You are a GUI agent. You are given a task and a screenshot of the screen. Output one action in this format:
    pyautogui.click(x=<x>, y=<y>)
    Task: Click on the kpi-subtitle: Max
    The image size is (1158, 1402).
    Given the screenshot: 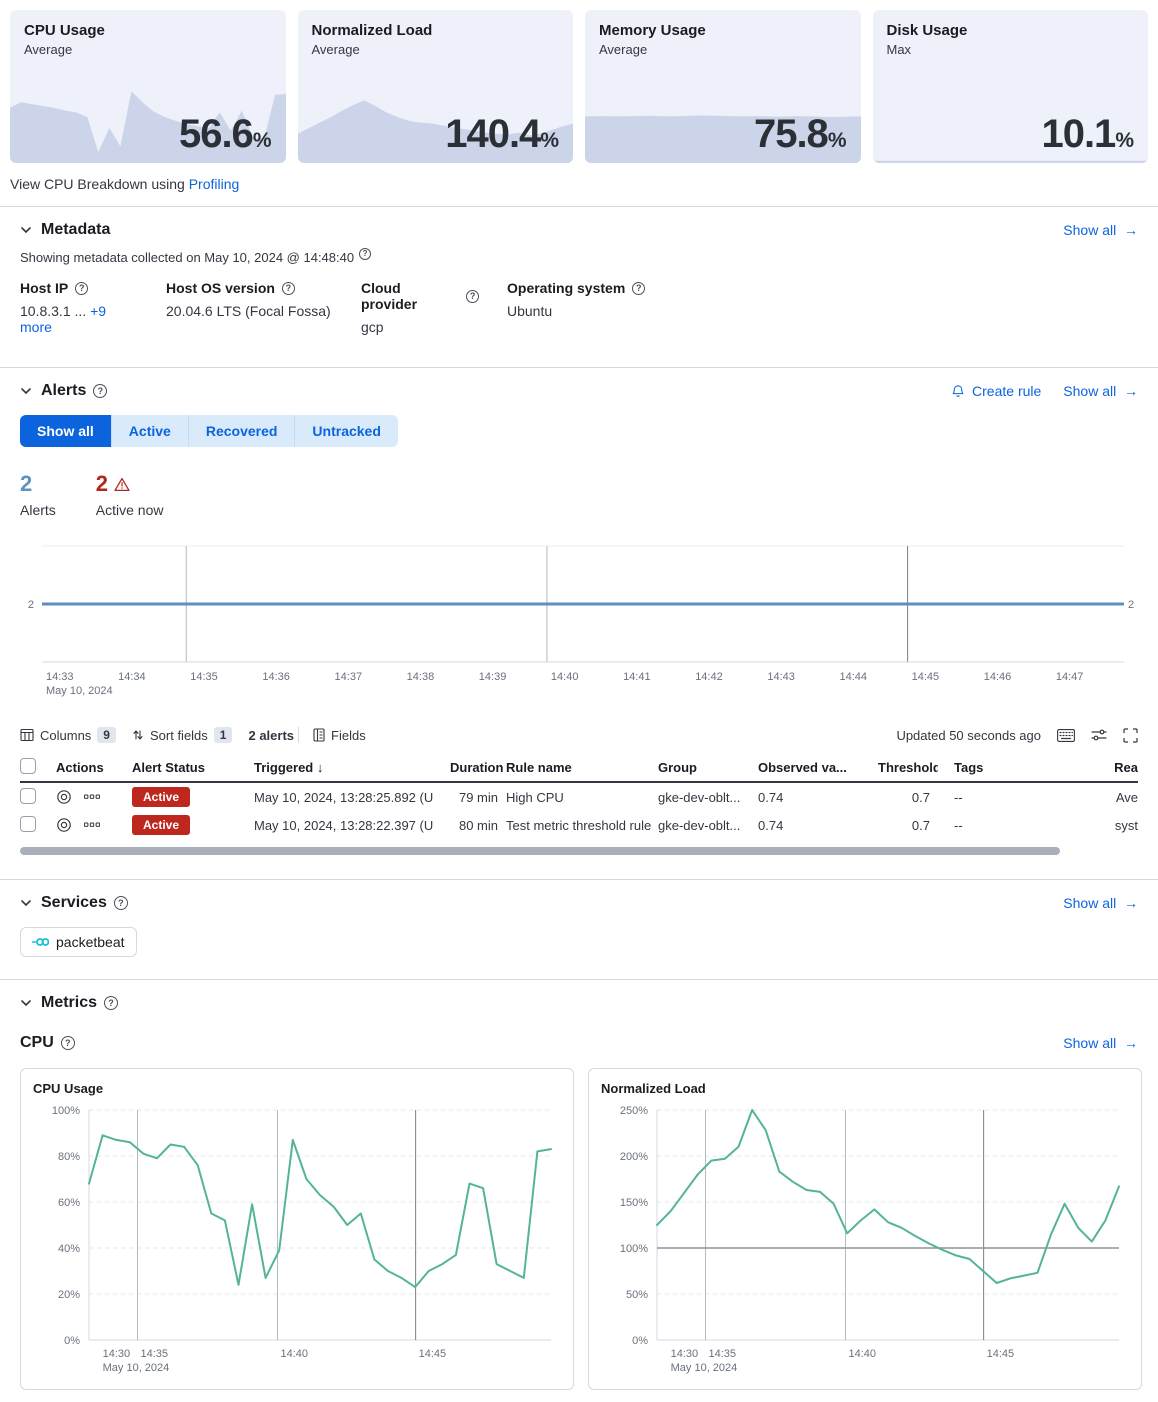 What is the action you would take?
    pyautogui.click(x=899, y=49)
    